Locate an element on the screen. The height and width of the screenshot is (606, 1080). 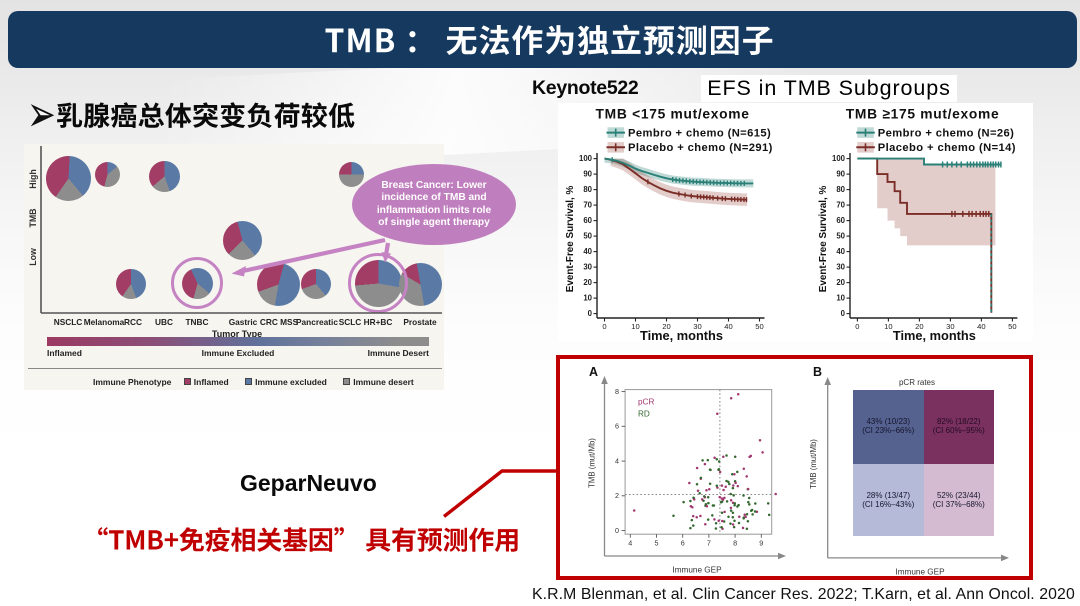
svg-text: Pembro + chemo (N=615) is located at coordinates (699, 133).